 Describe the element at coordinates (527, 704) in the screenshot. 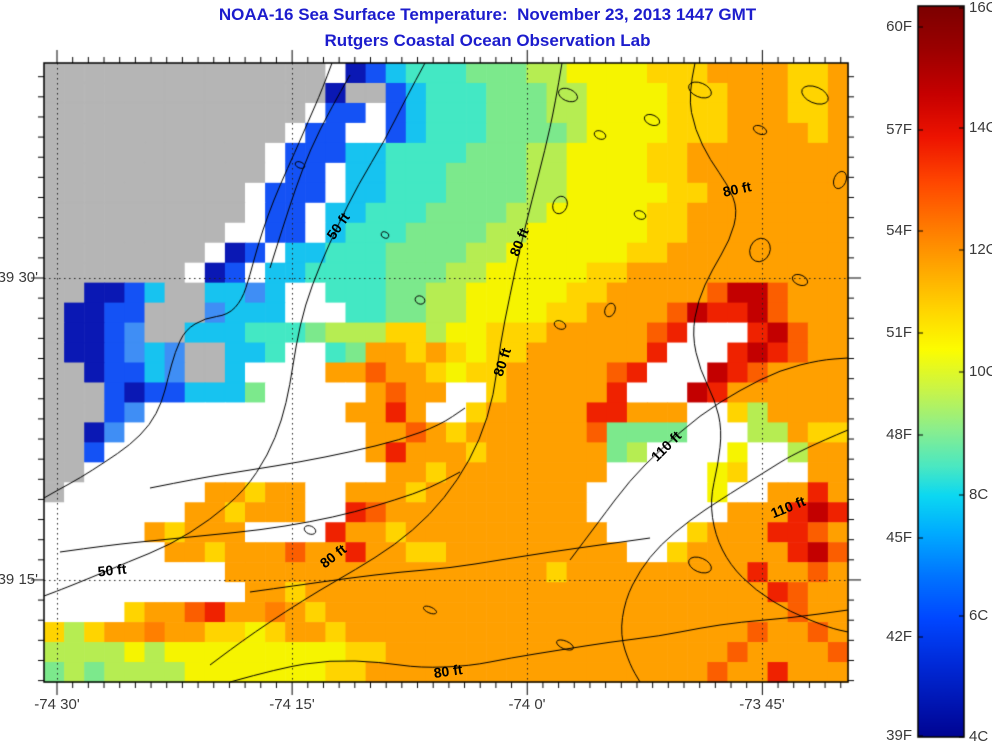

I see `x-tick-label-2: -74 0'` at that location.